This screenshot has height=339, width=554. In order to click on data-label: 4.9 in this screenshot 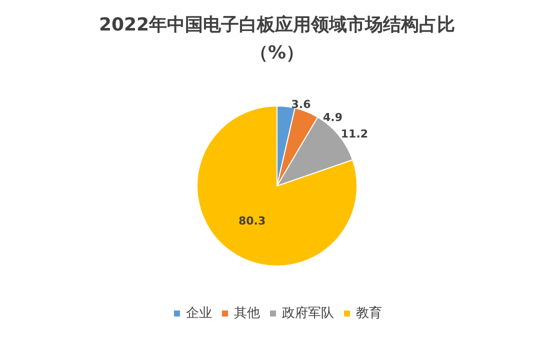, I will do `click(333, 117)`.